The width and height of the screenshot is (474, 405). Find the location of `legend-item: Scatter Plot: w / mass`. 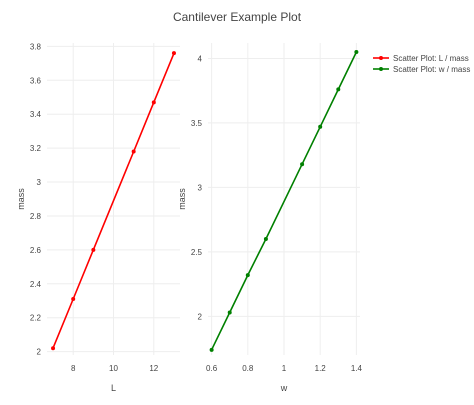

legend-item: Scatter Plot: w / mass is located at coordinates (421, 69).